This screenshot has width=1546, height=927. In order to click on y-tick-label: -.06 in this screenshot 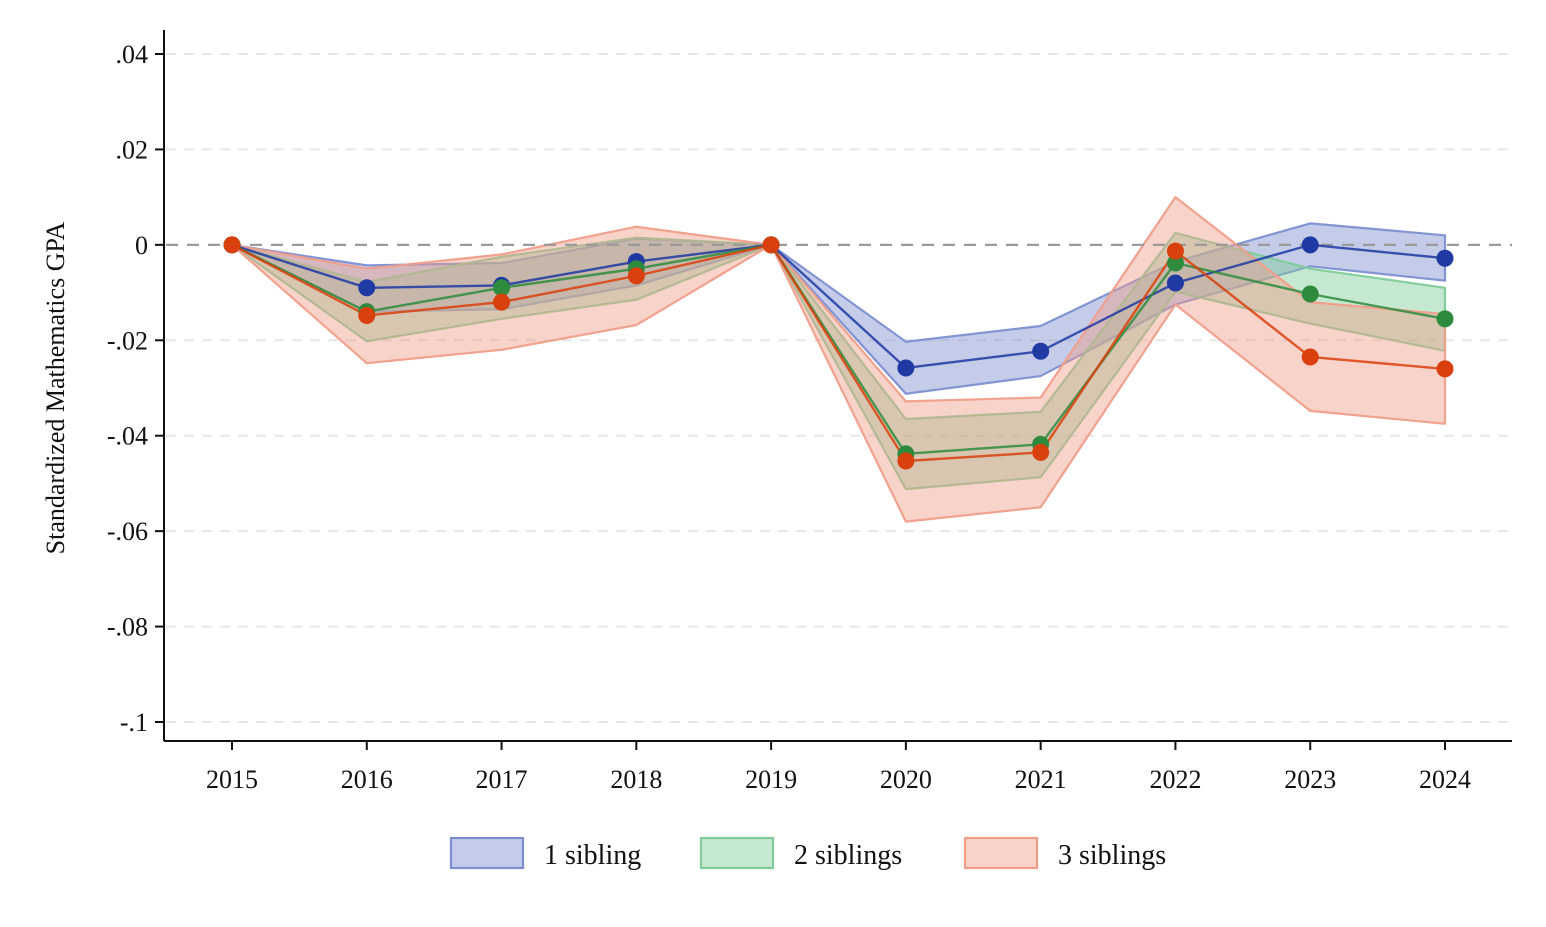, I will do `click(127, 531)`.